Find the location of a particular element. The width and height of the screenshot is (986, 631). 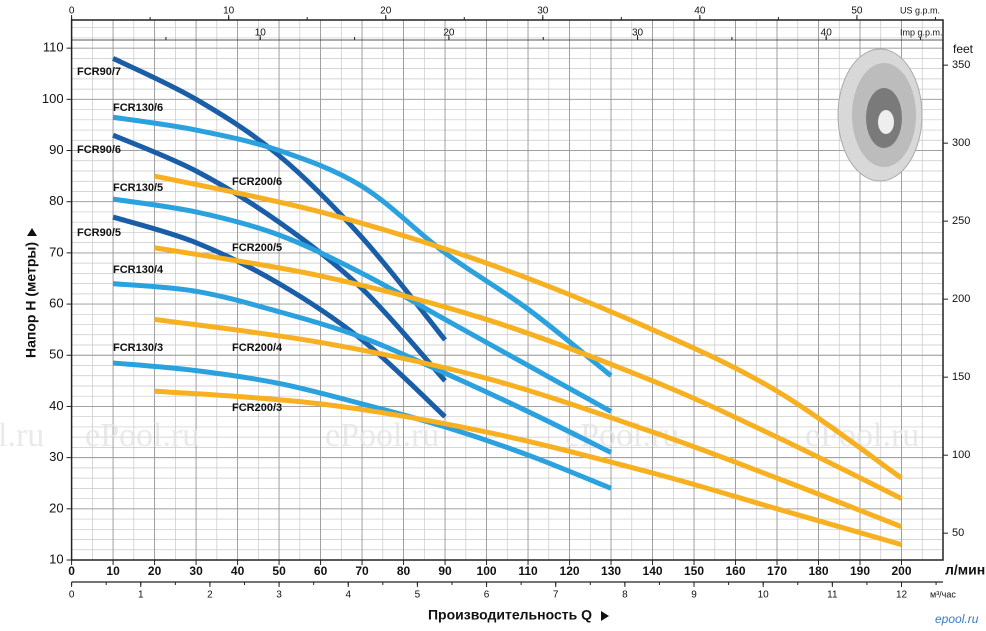

extra-x-tick-label: 4 is located at coordinates (348, 595).